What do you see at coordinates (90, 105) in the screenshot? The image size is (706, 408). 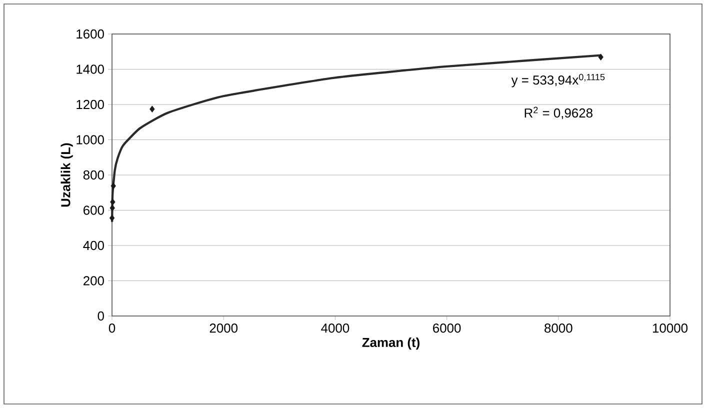 I see `y-tick-label: 1200` at bounding box center [90, 105].